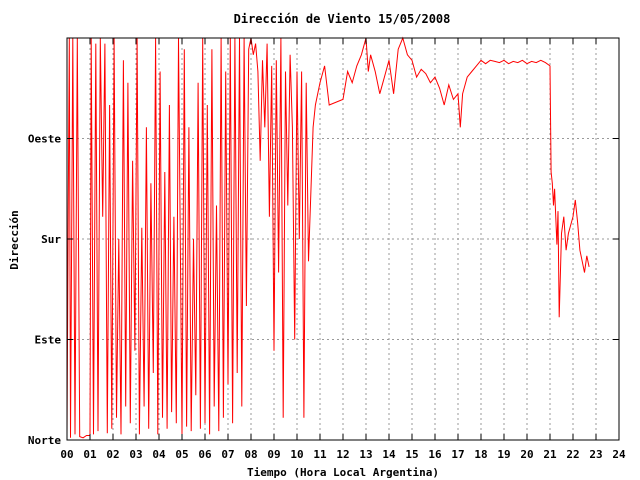 The image size is (640, 480). What do you see at coordinates (389, 454) in the screenshot?
I see `x-tick-label: 14` at bounding box center [389, 454].